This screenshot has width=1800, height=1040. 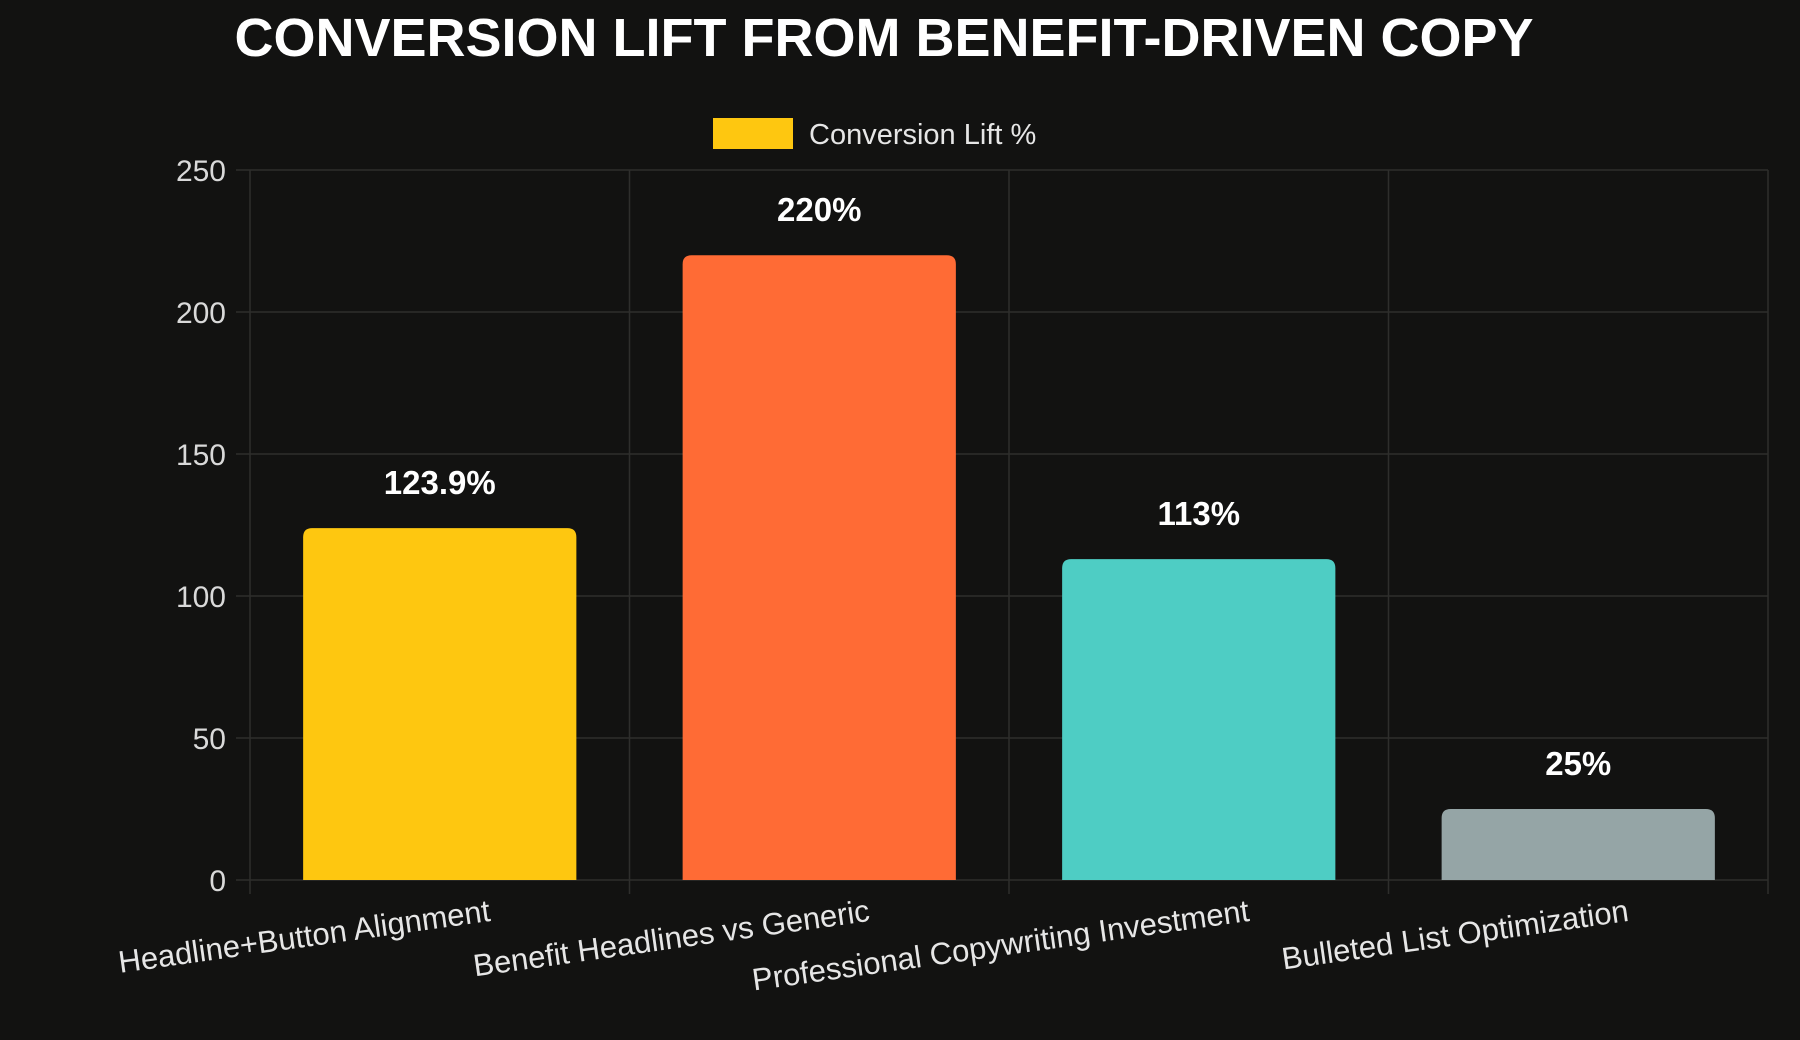 What do you see at coordinates (304, 936) in the screenshot?
I see `x-tick-label: Headline+Button Alignment` at bounding box center [304, 936].